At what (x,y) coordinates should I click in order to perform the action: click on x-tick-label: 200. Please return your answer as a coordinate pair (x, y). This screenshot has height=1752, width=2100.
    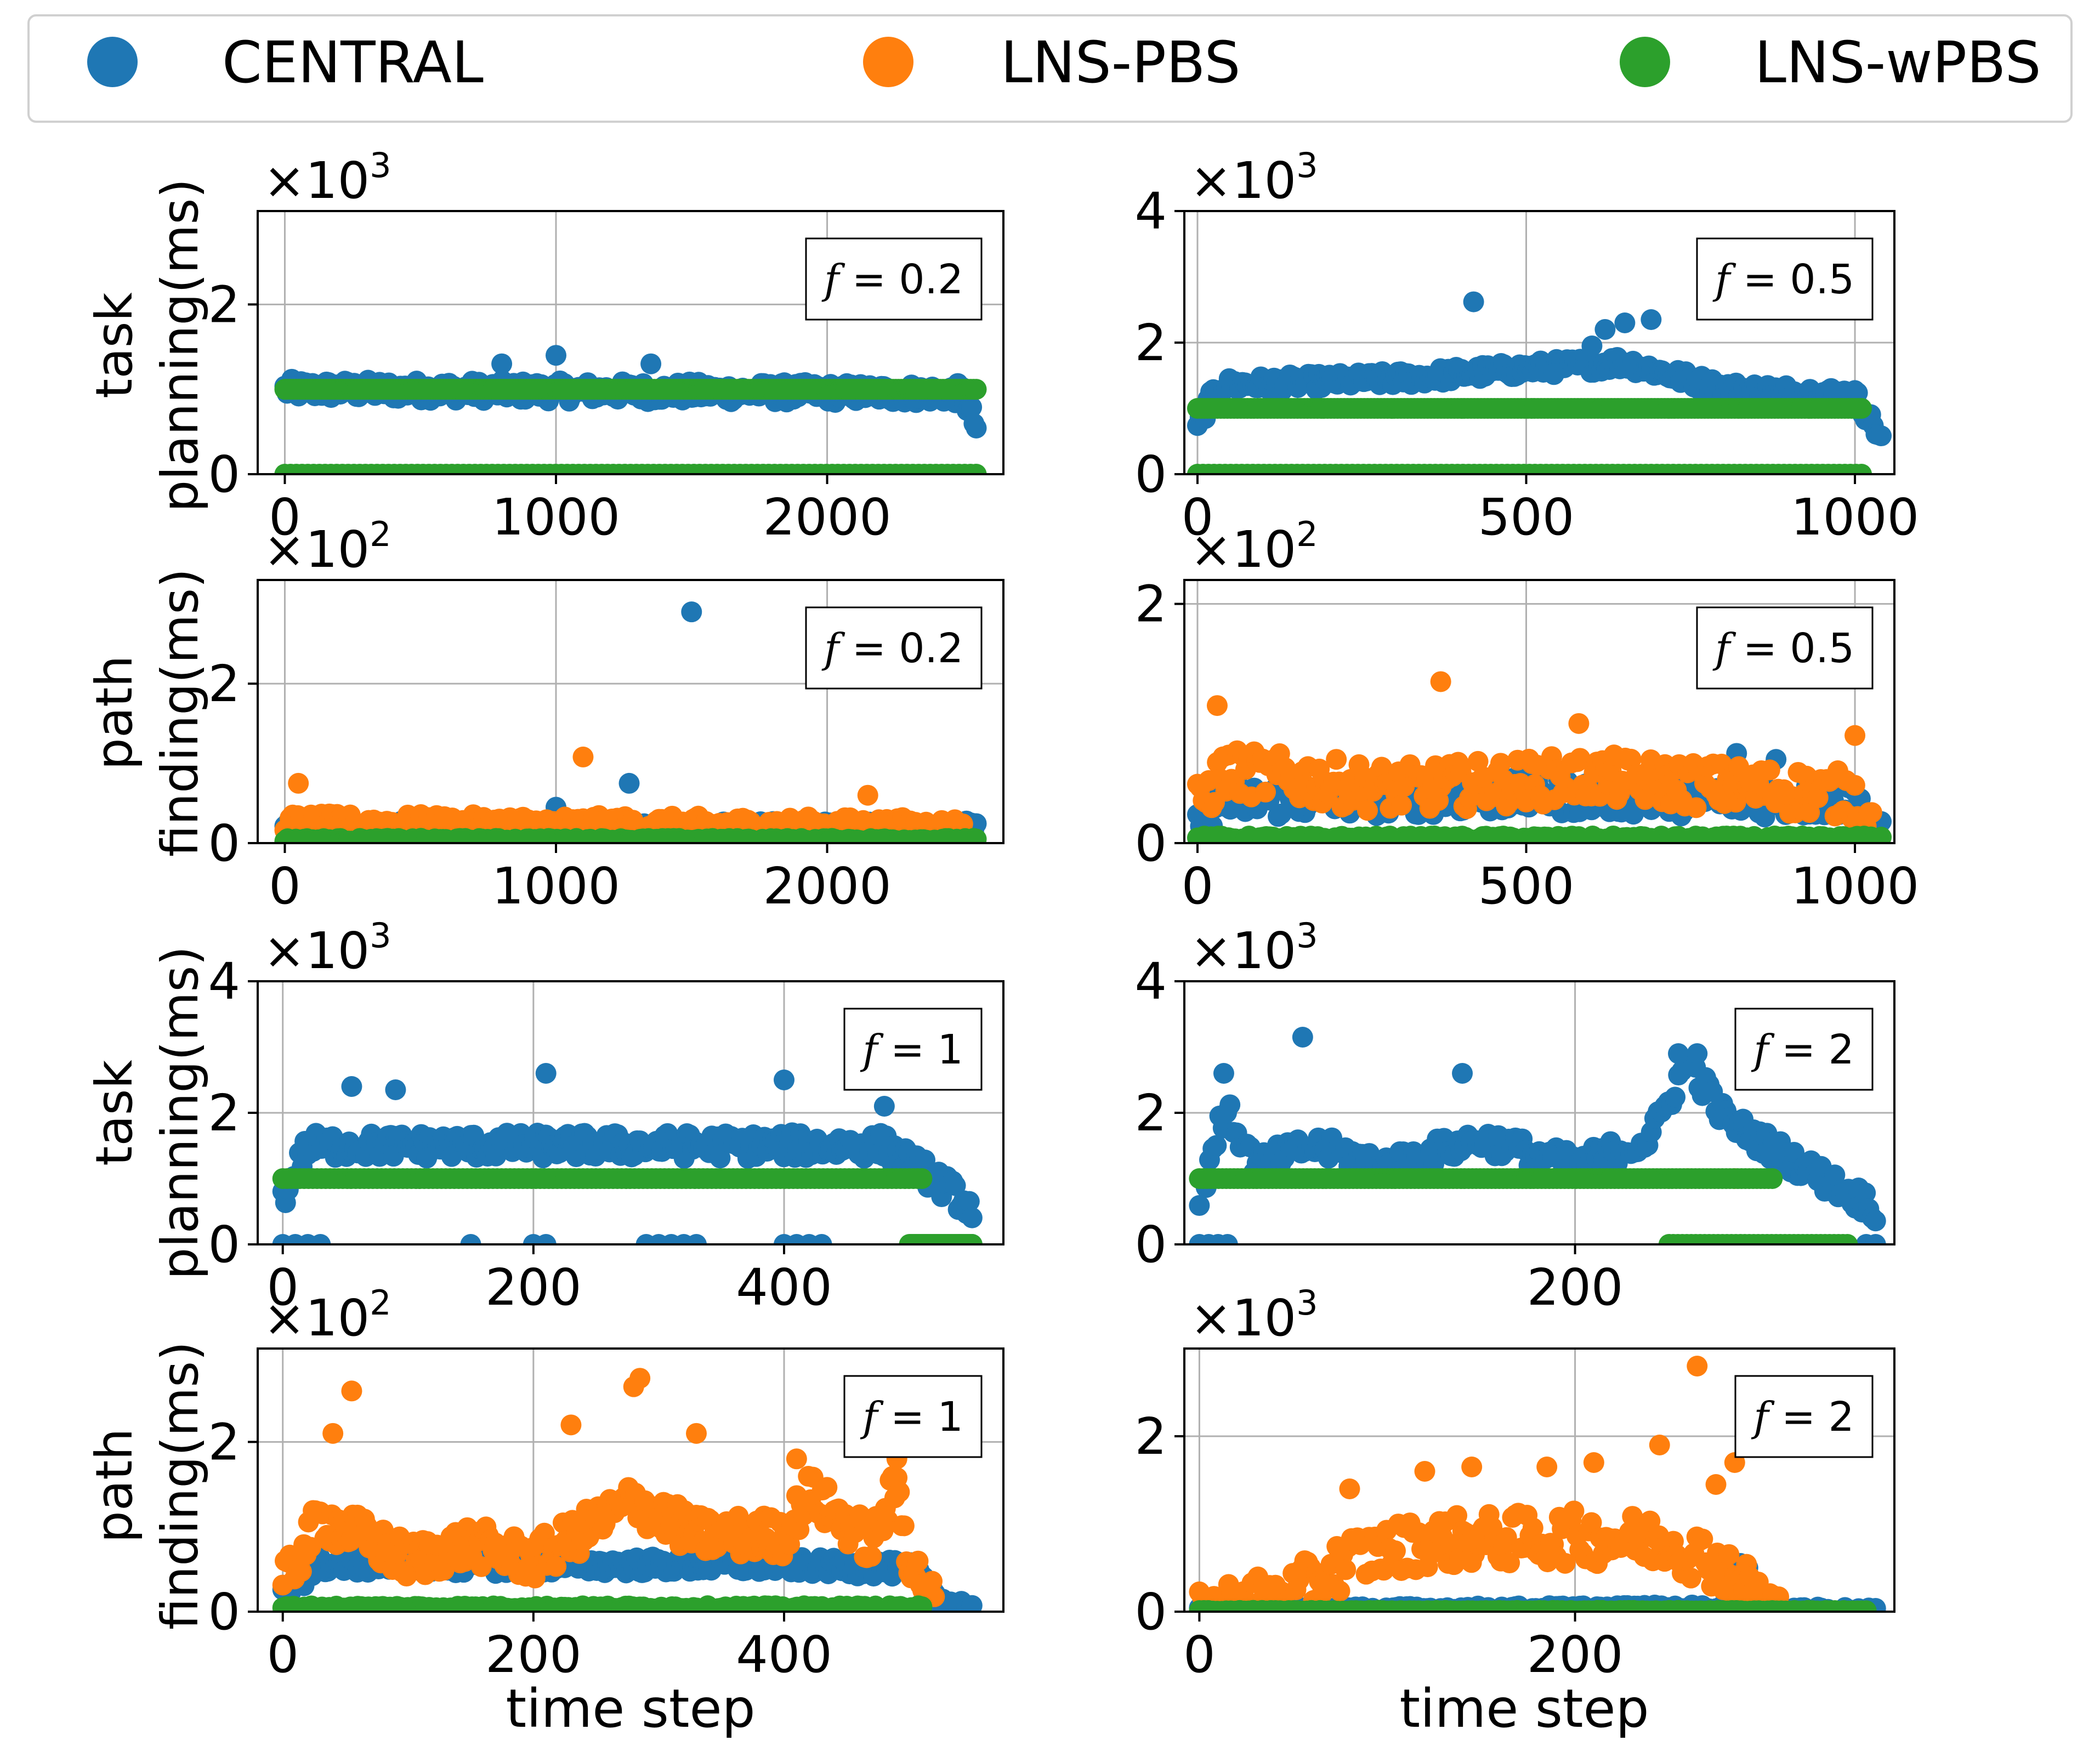
    Looking at the image, I should click on (533, 1655).